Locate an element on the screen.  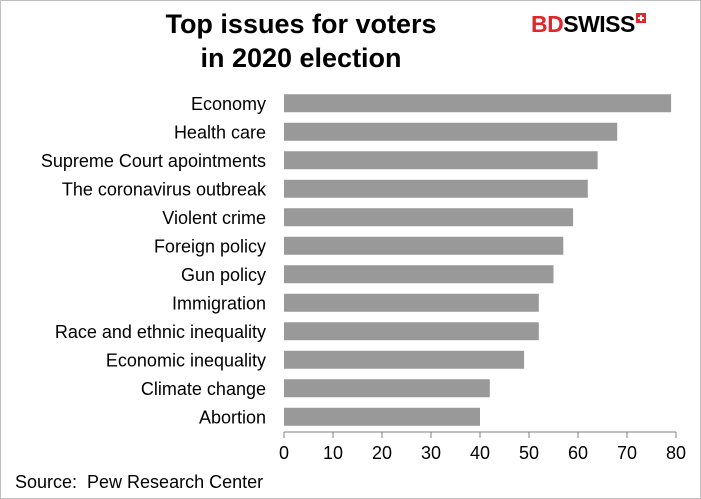
bdswiss-logo: BD SWISS is located at coordinates (588, 24).